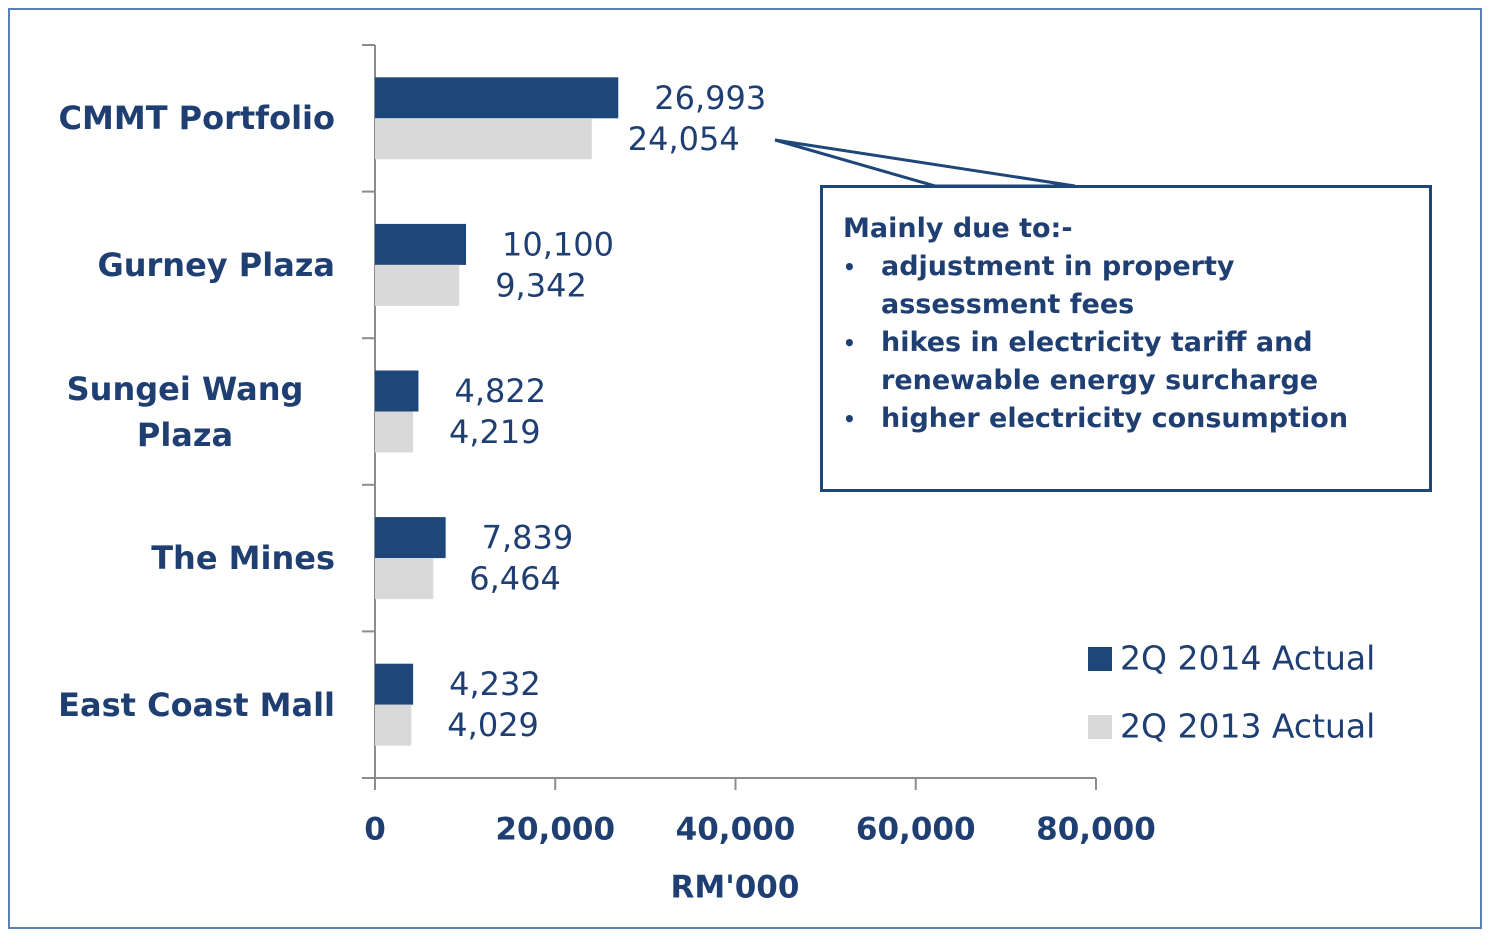  I want to click on value-label: 24,054, so click(684, 139).